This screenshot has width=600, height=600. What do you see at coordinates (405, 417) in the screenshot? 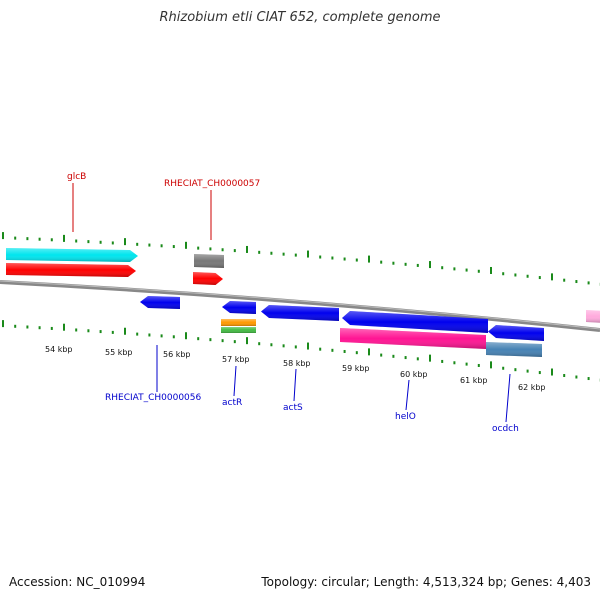
I see `gene-label-helo: helO` at bounding box center [405, 417].